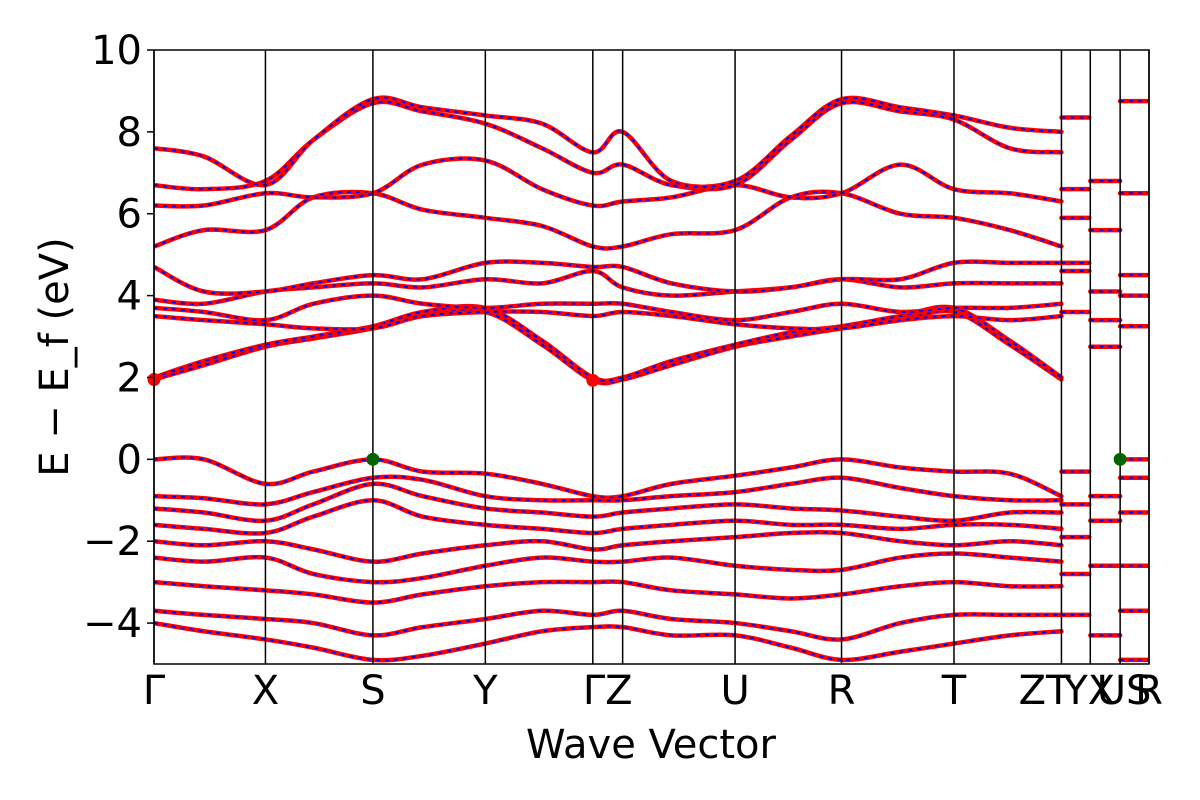  I want to click on band-line-4-dash, so click(608, 288).